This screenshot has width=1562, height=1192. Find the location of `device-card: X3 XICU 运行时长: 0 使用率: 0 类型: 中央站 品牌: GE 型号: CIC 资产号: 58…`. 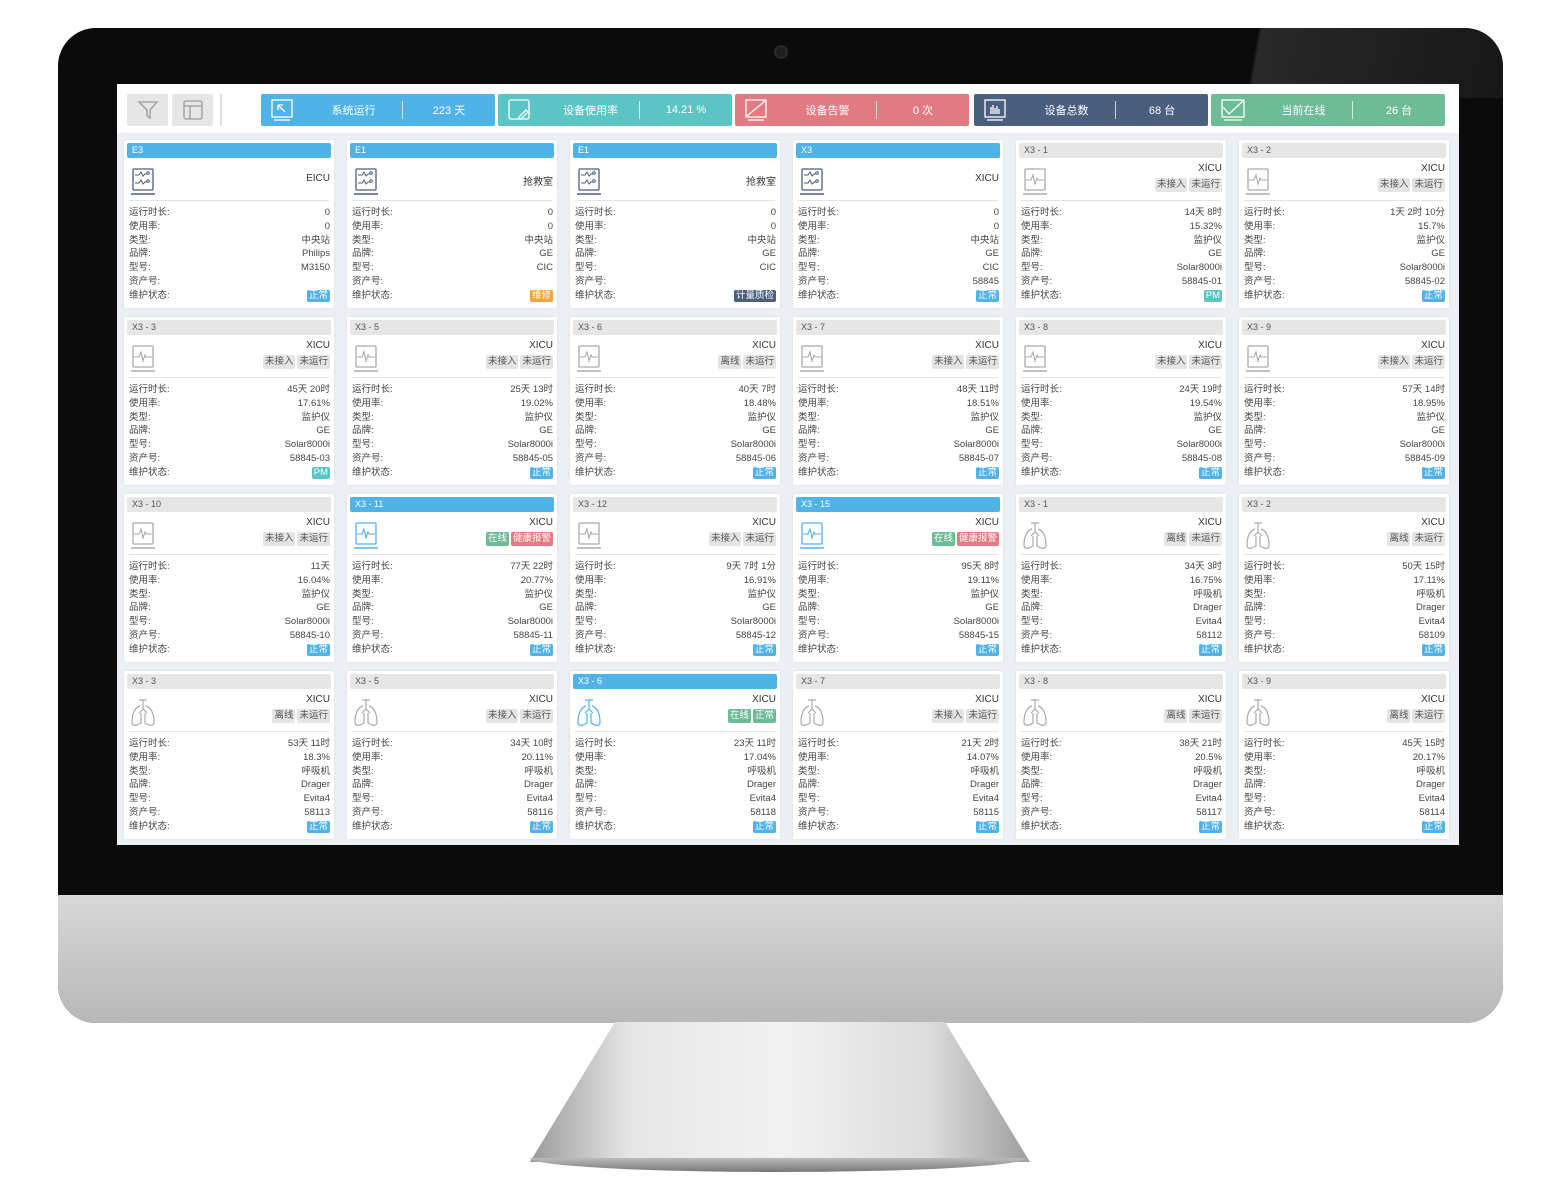

device-card: X3 XICU 运行时长: 0 使用率: 0 类型: 中央站 品牌: GE 型号: CIC 资产号: 58… is located at coordinates (898, 224).